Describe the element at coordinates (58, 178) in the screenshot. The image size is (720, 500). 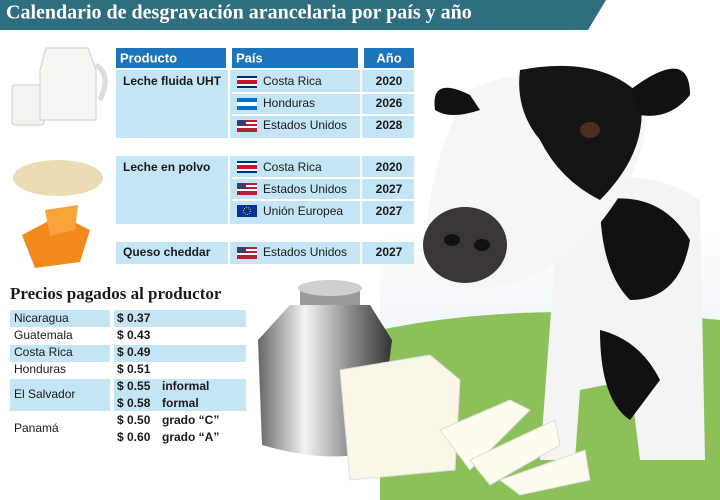
I see `powder-image` at that location.